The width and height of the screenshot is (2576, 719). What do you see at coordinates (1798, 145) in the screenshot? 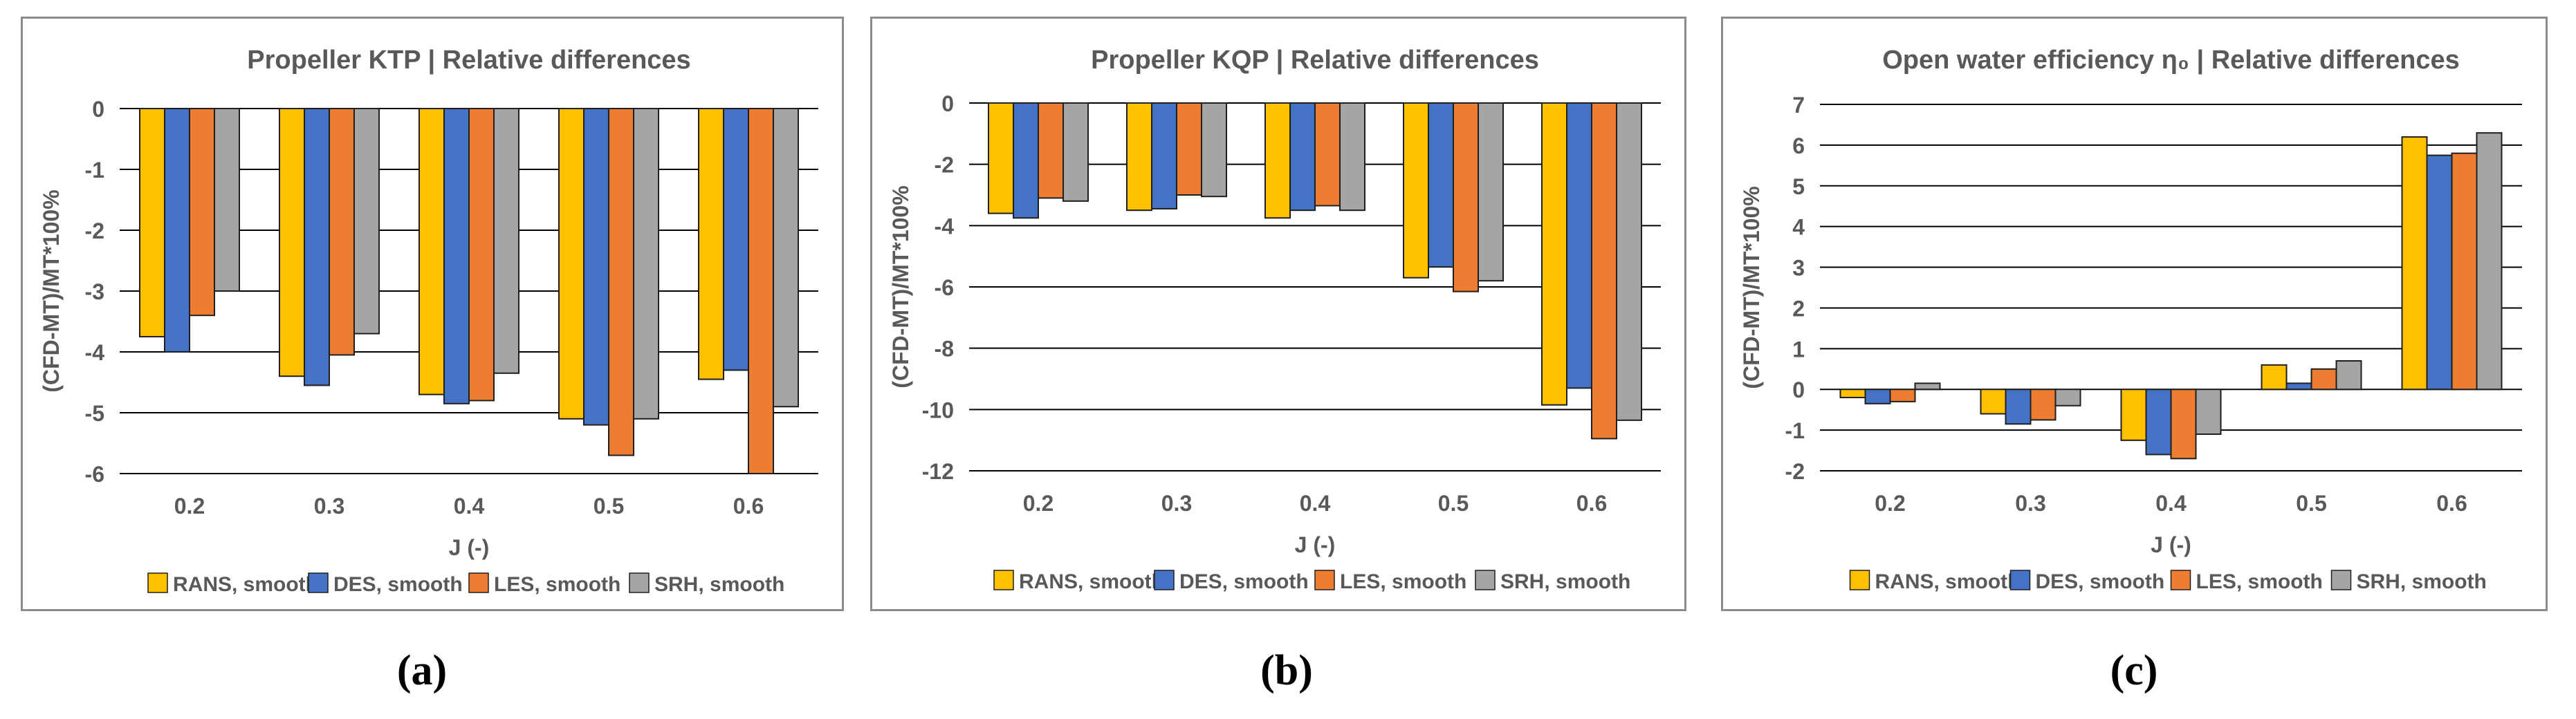
I see `y-tick-label: 6` at bounding box center [1798, 145].